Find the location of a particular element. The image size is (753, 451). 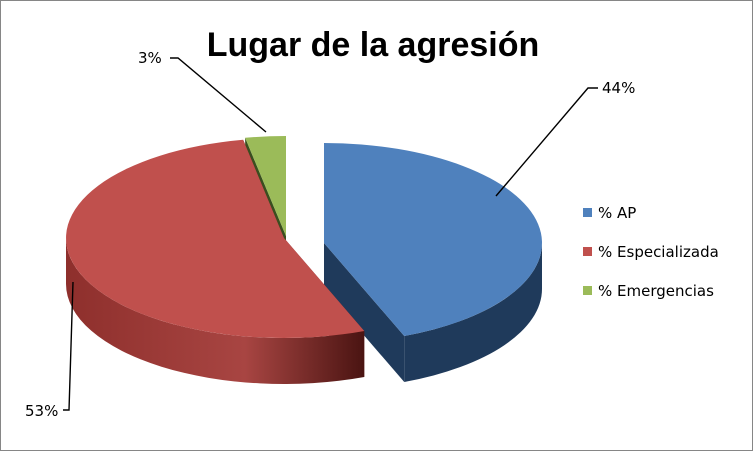

legend: % AP % Especializada % Emergencias is located at coordinates (651, 252).